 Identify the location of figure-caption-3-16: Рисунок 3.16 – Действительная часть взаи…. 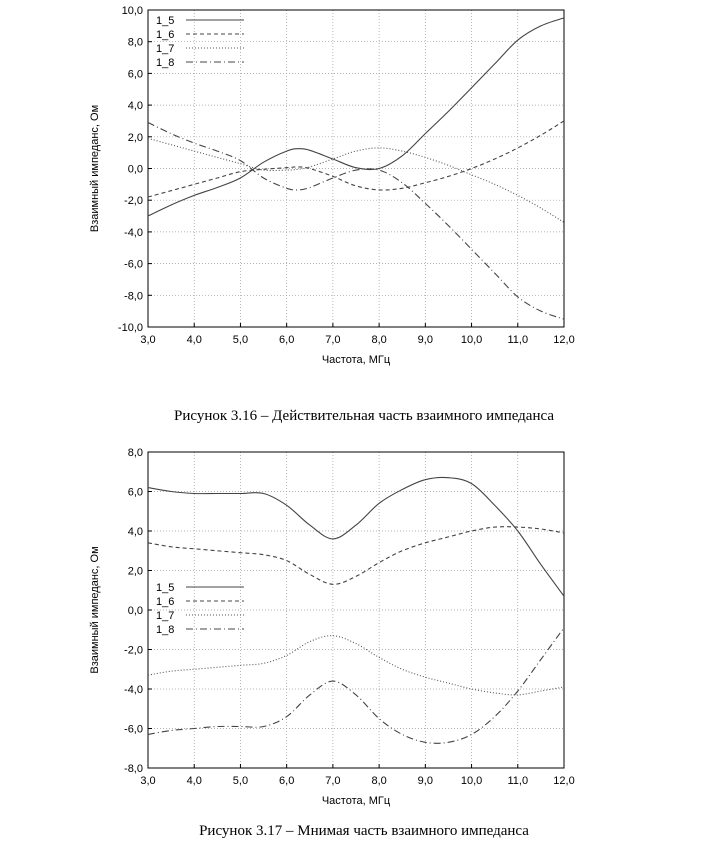
(363, 416).